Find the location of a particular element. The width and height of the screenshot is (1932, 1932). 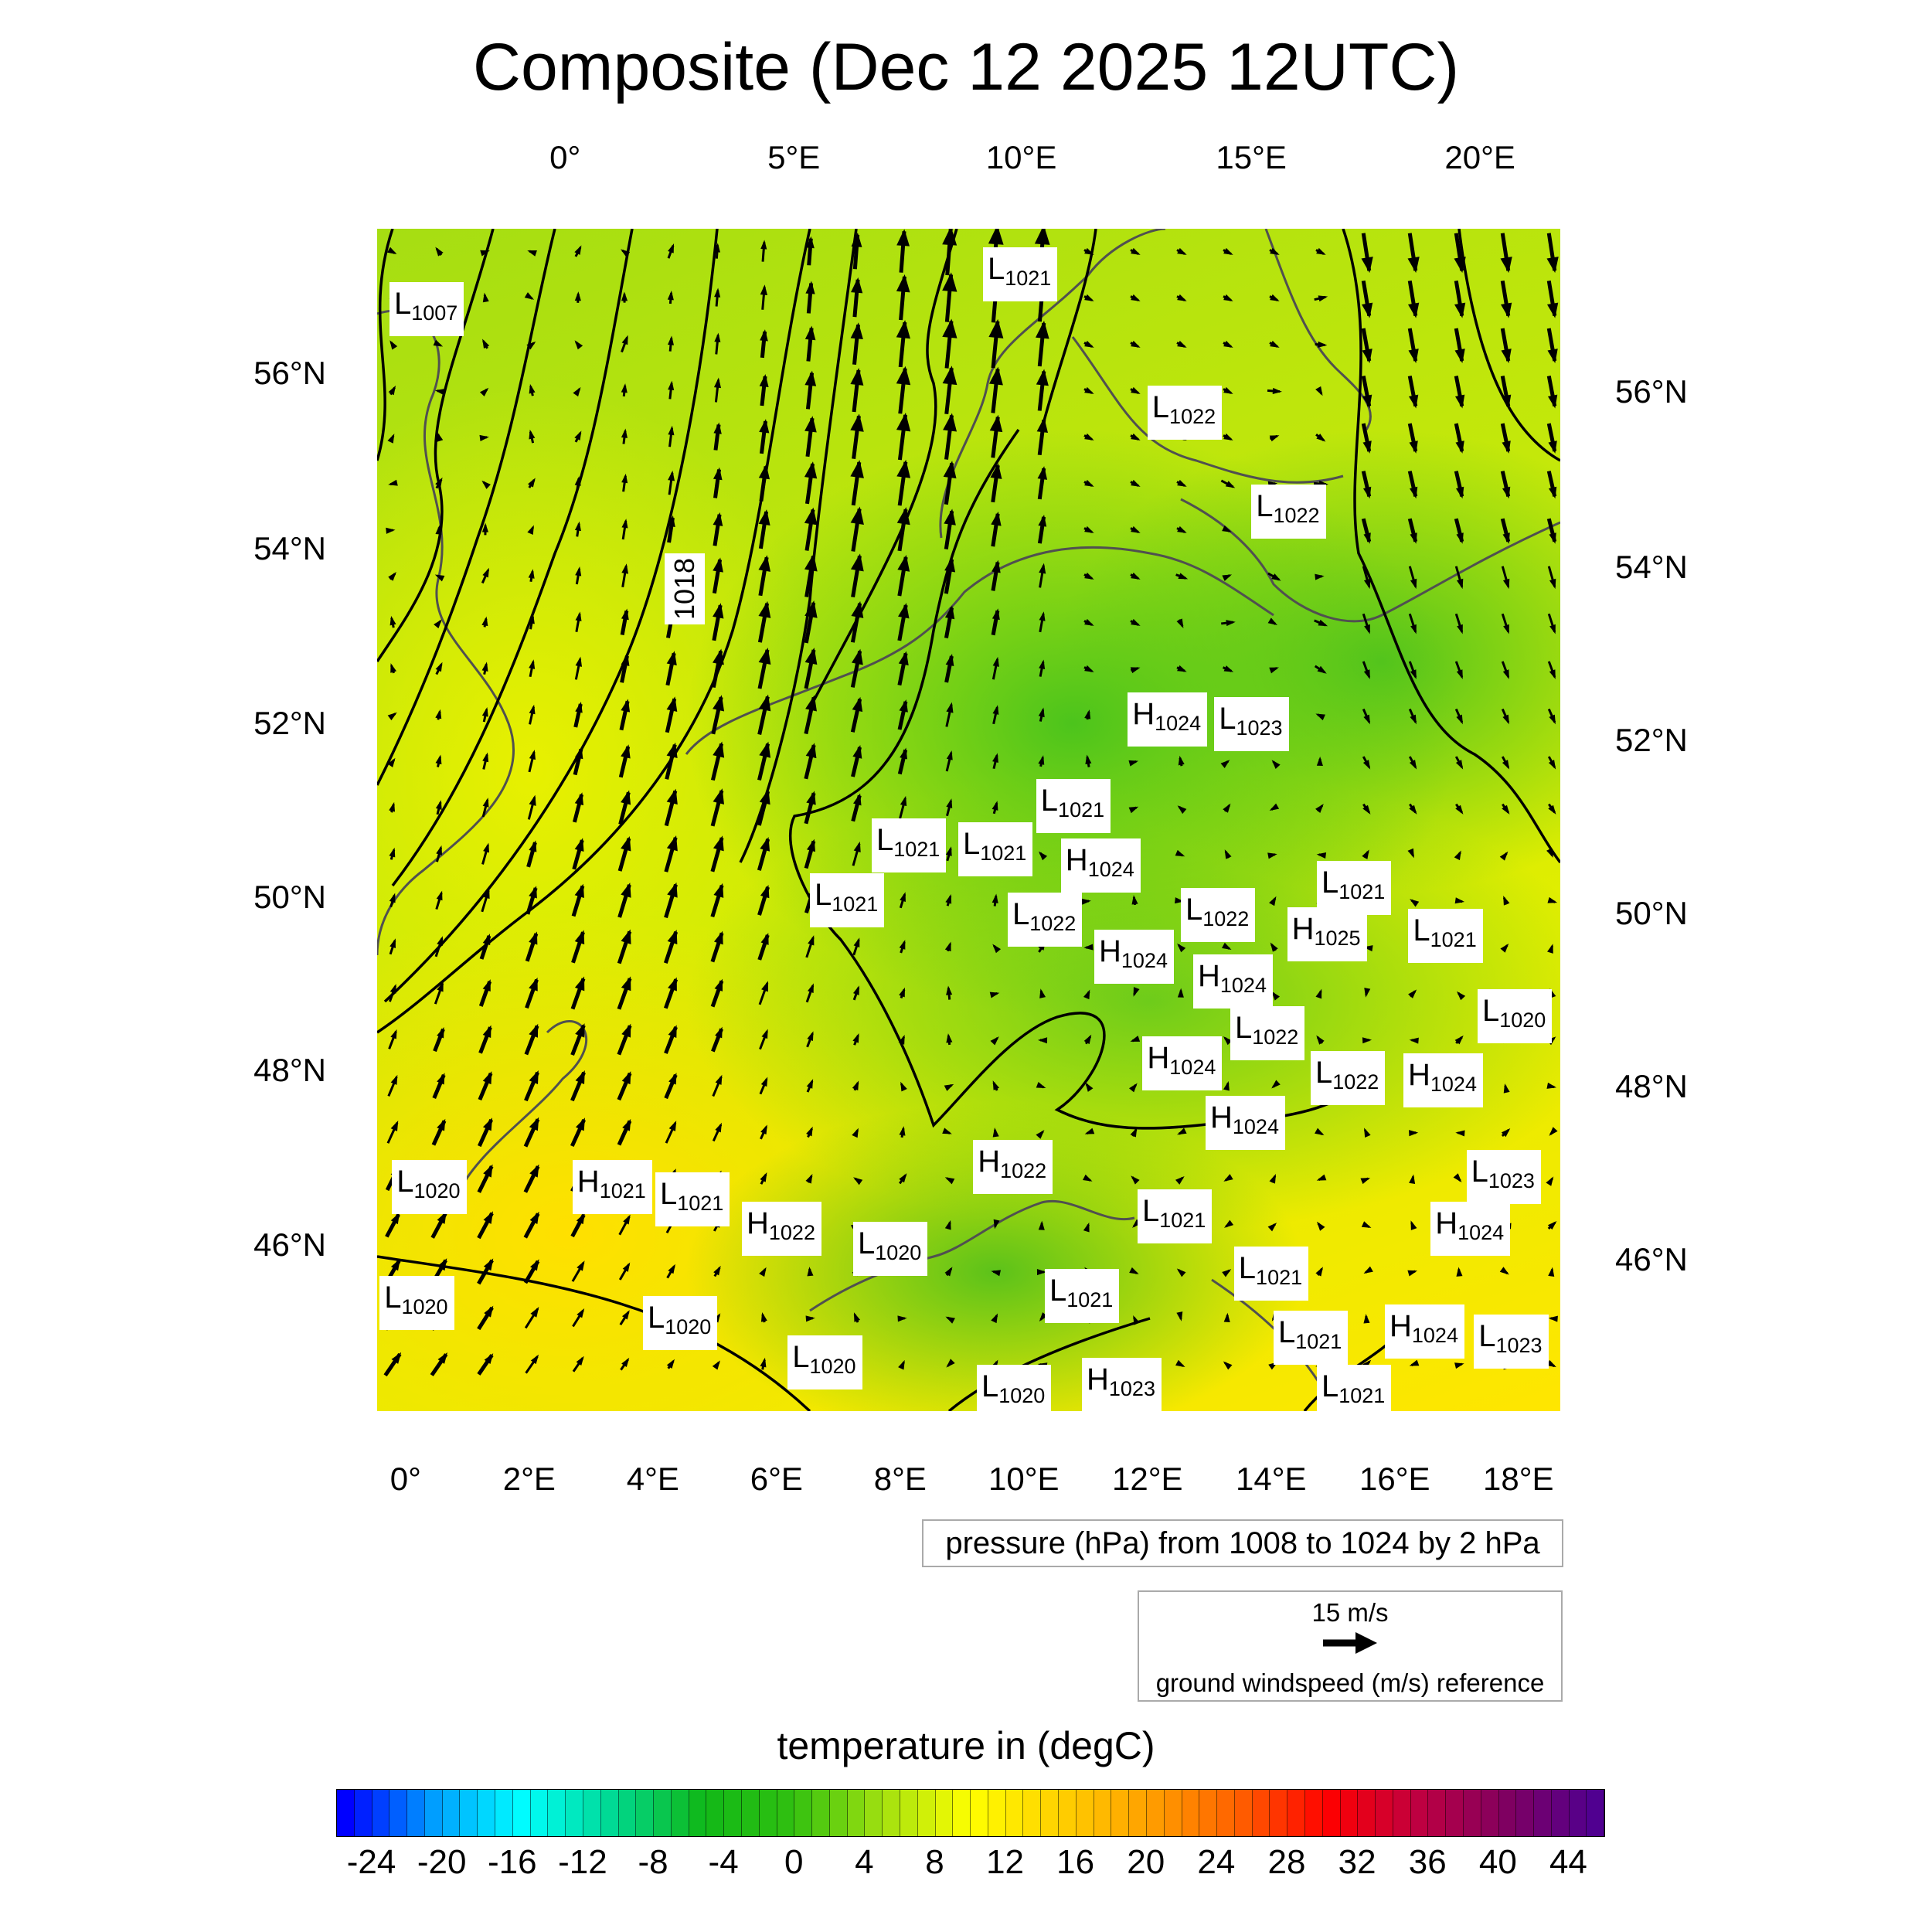

right-lat-tick: 54°N is located at coordinates (1652, 567).